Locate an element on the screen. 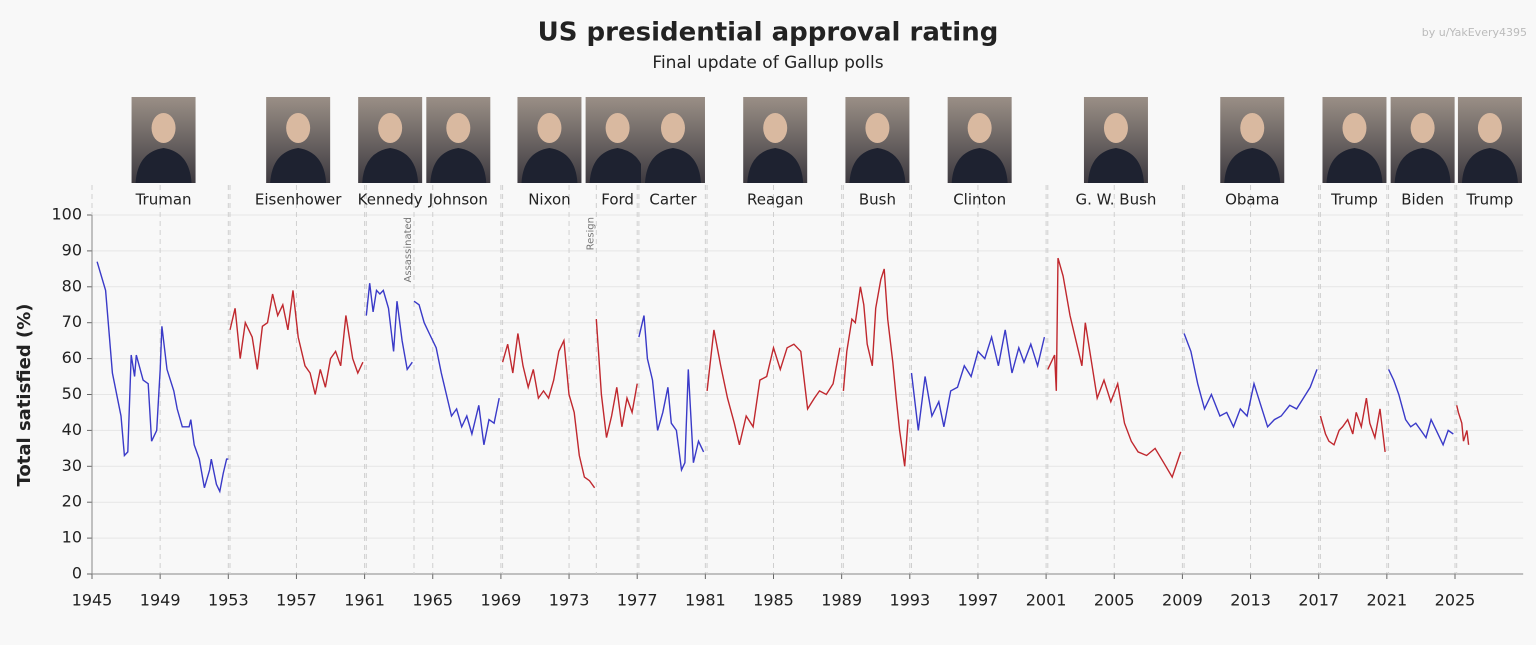  x-tick-label: 2005 is located at coordinates (1114, 600).